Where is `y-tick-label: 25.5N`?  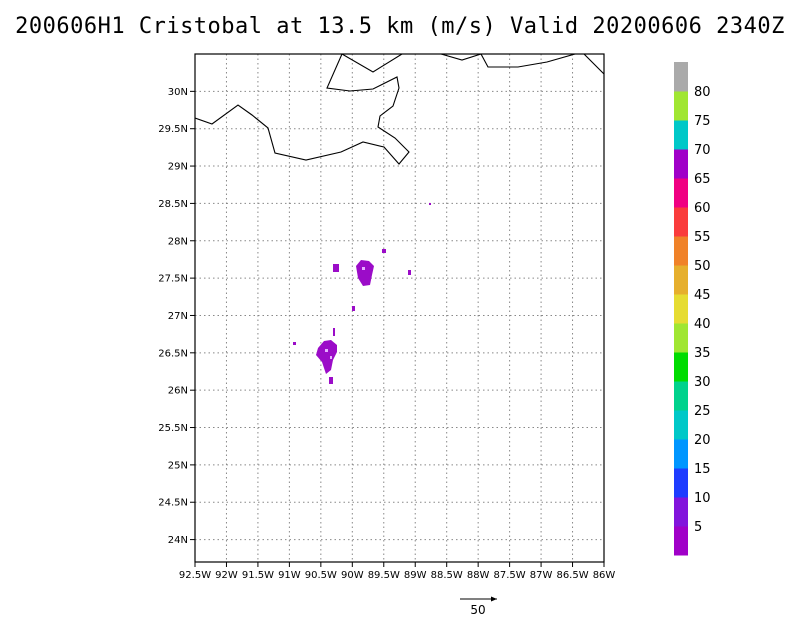 y-tick-label: 25.5N is located at coordinates (173, 428).